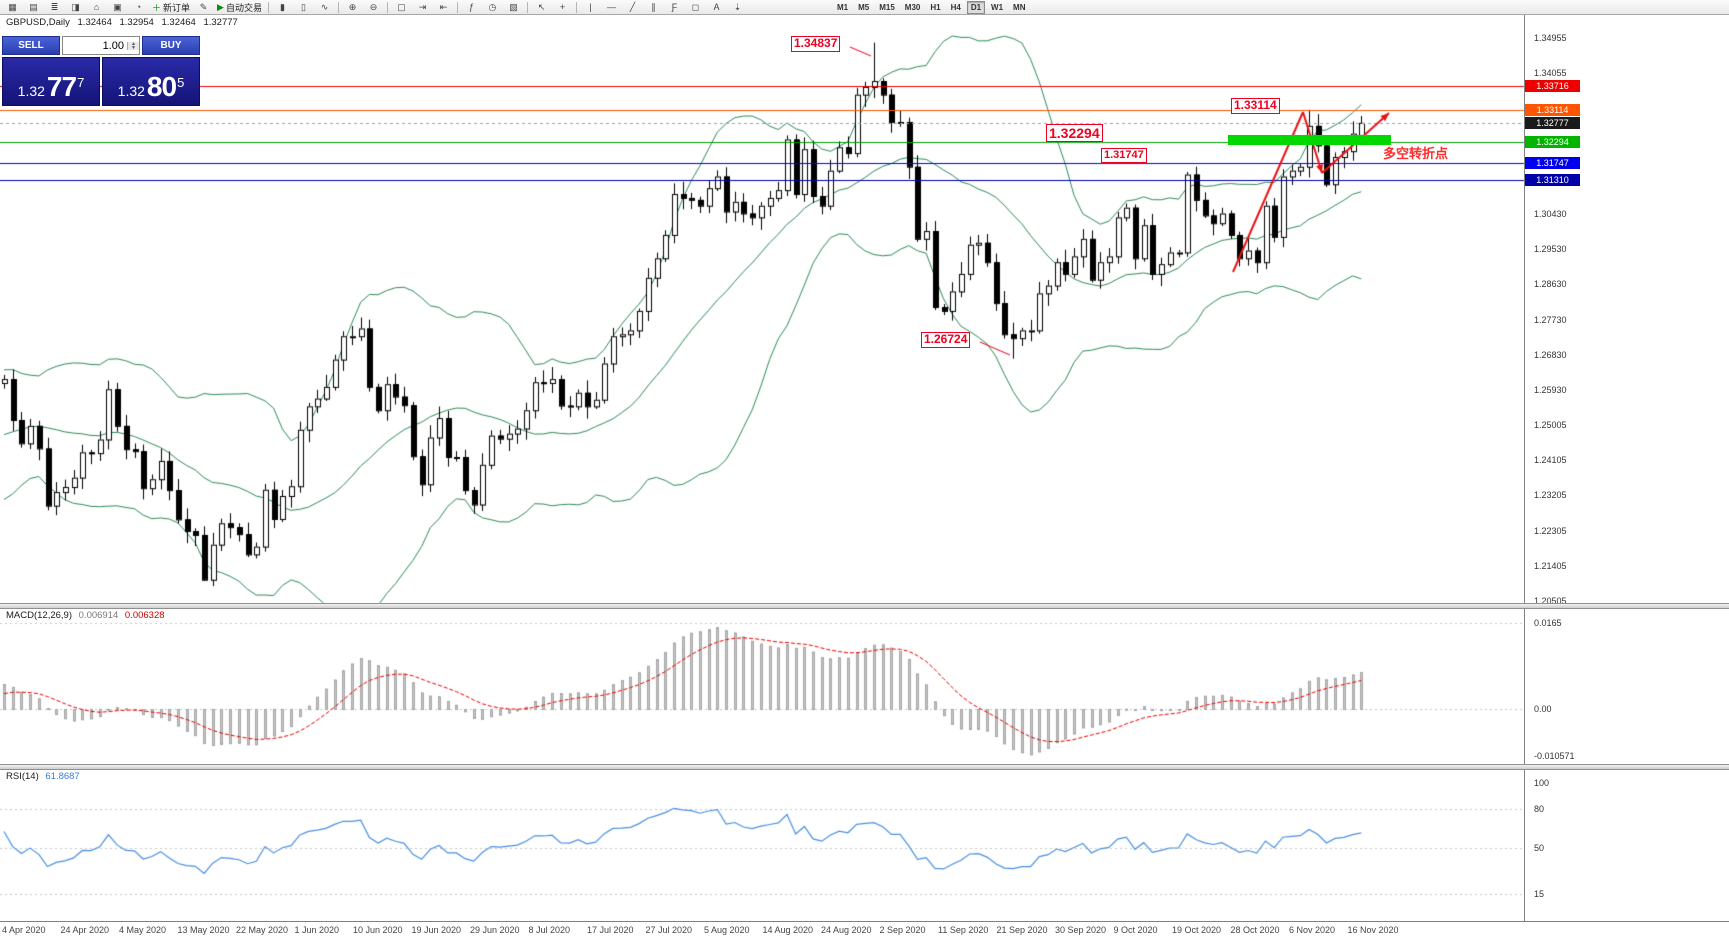 This screenshot has height=939, width=1729. Describe the element at coordinates (151, 81) in the screenshot. I see `buy-price-display: 1.32 80 5` at that location.